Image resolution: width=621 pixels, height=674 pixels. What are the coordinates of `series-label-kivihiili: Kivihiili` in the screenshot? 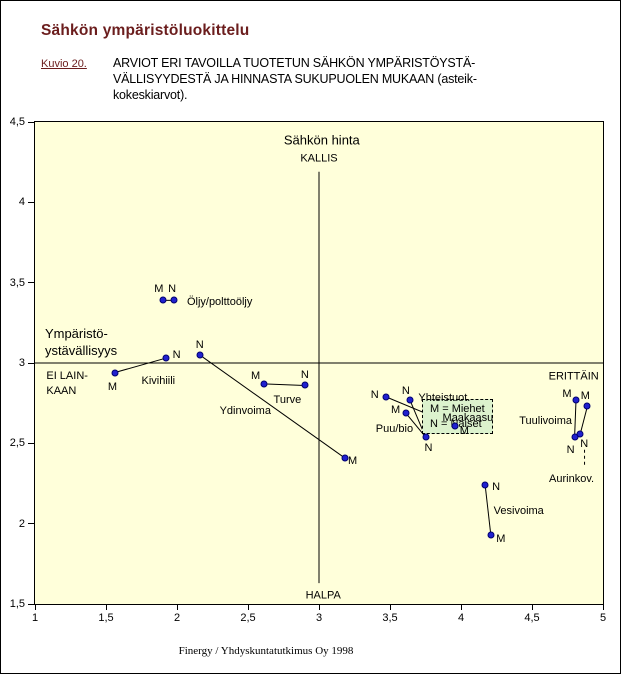 It's located at (158, 380).